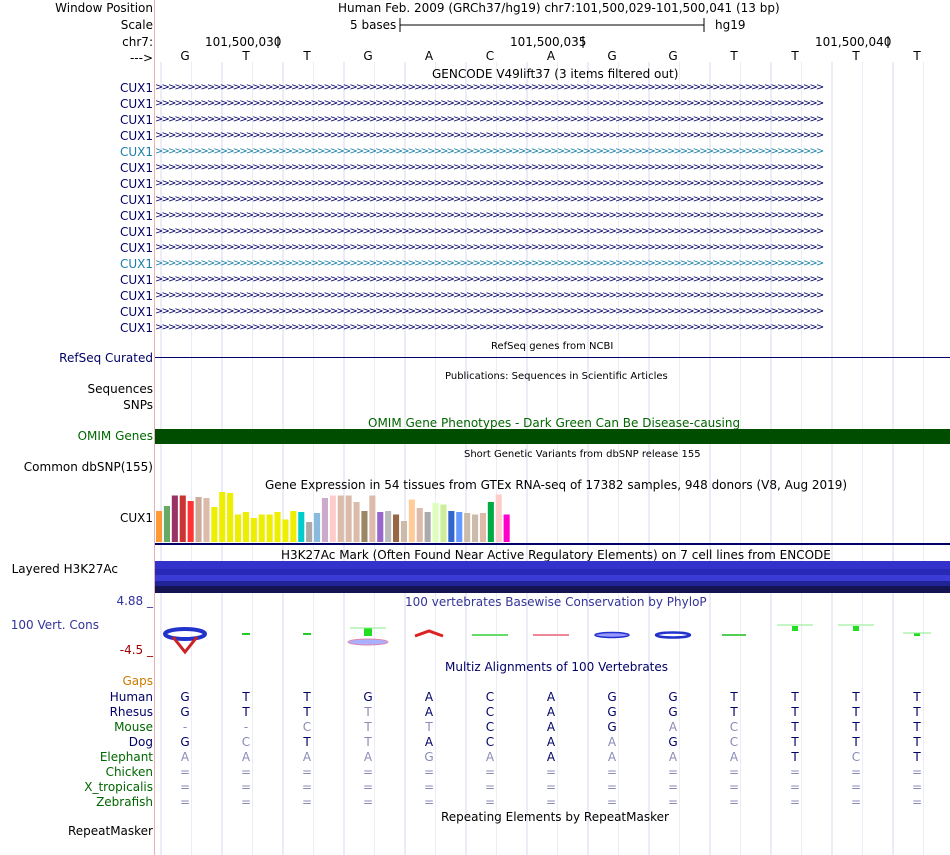 The image size is (950, 855). What do you see at coordinates (552, 436) in the screenshot?
I see `omim-gene-bar` at bounding box center [552, 436].